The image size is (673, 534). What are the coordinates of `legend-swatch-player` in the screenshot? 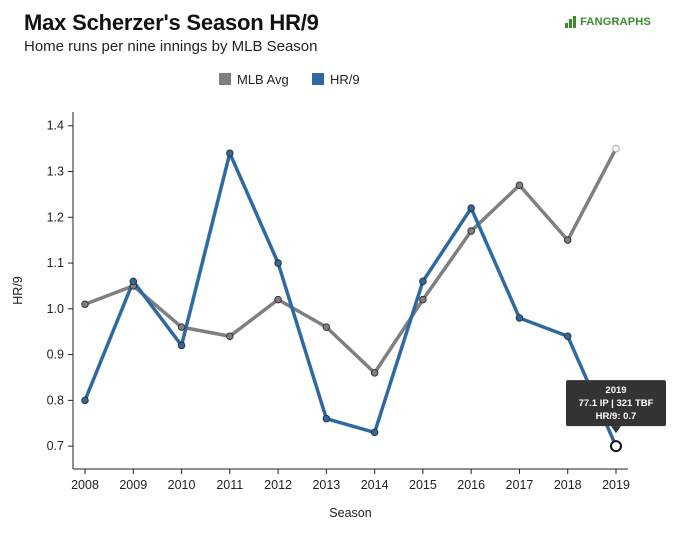 It's located at (318, 79).